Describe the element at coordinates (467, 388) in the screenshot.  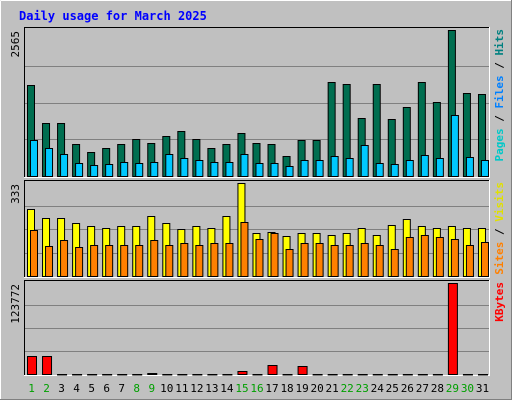
I see `x-tick-label-day-30: 30` at that location.